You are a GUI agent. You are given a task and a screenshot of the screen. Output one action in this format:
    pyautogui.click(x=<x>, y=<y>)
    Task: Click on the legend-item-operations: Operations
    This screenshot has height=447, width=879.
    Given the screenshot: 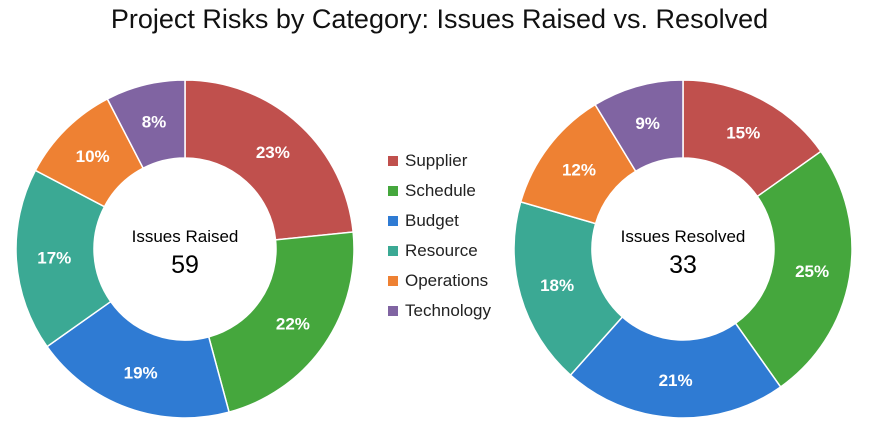 What is the action you would take?
    pyautogui.click(x=439, y=281)
    